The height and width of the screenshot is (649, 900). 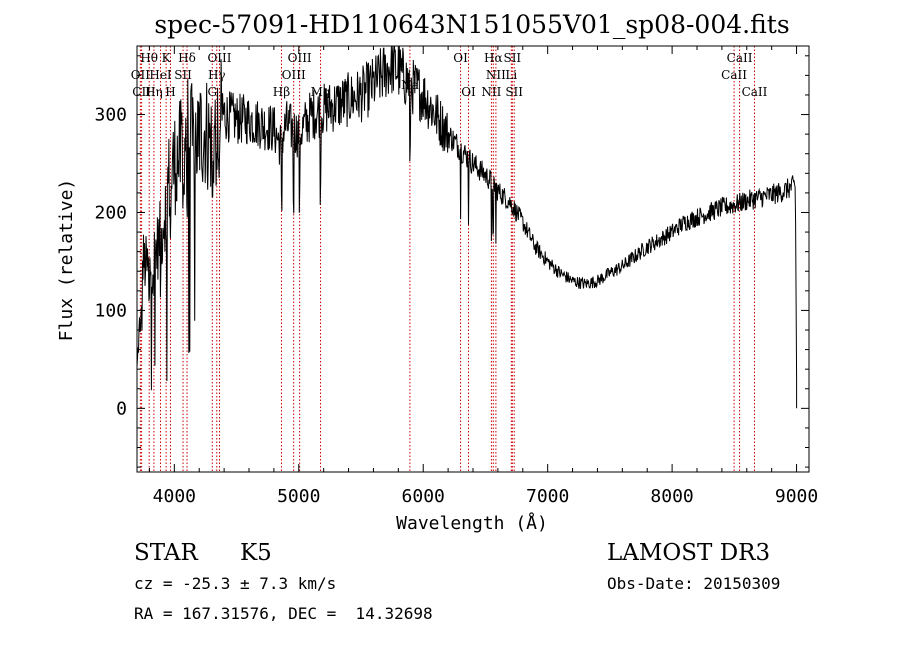 What do you see at coordinates (796, 496) in the screenshot?
I see `x-tick-label: 9000` at bounding box center [796, 496].